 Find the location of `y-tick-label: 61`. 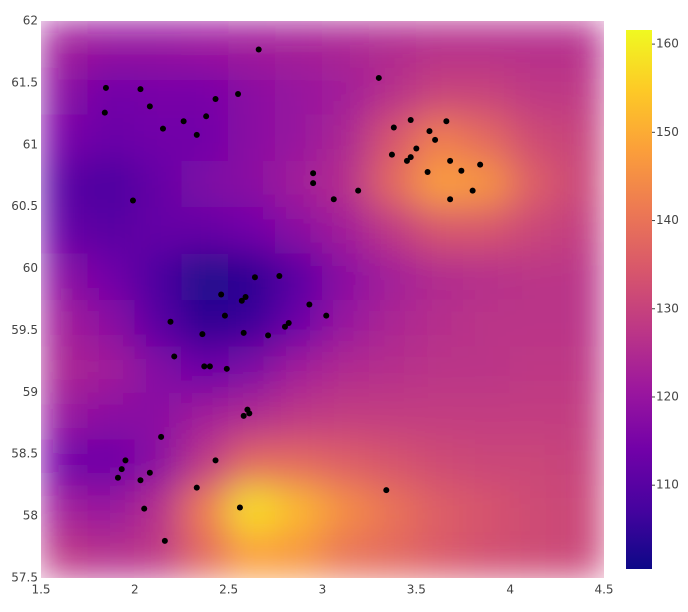

y-tick-label: 61 is located at coordinates (30, 144).